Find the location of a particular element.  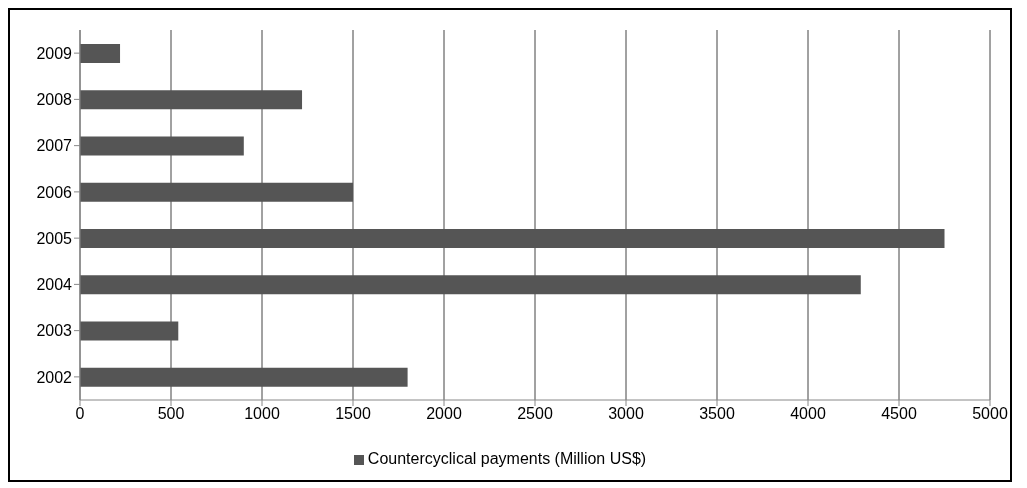

x-tick-label: 4000 is located at coordinates (808, 414).